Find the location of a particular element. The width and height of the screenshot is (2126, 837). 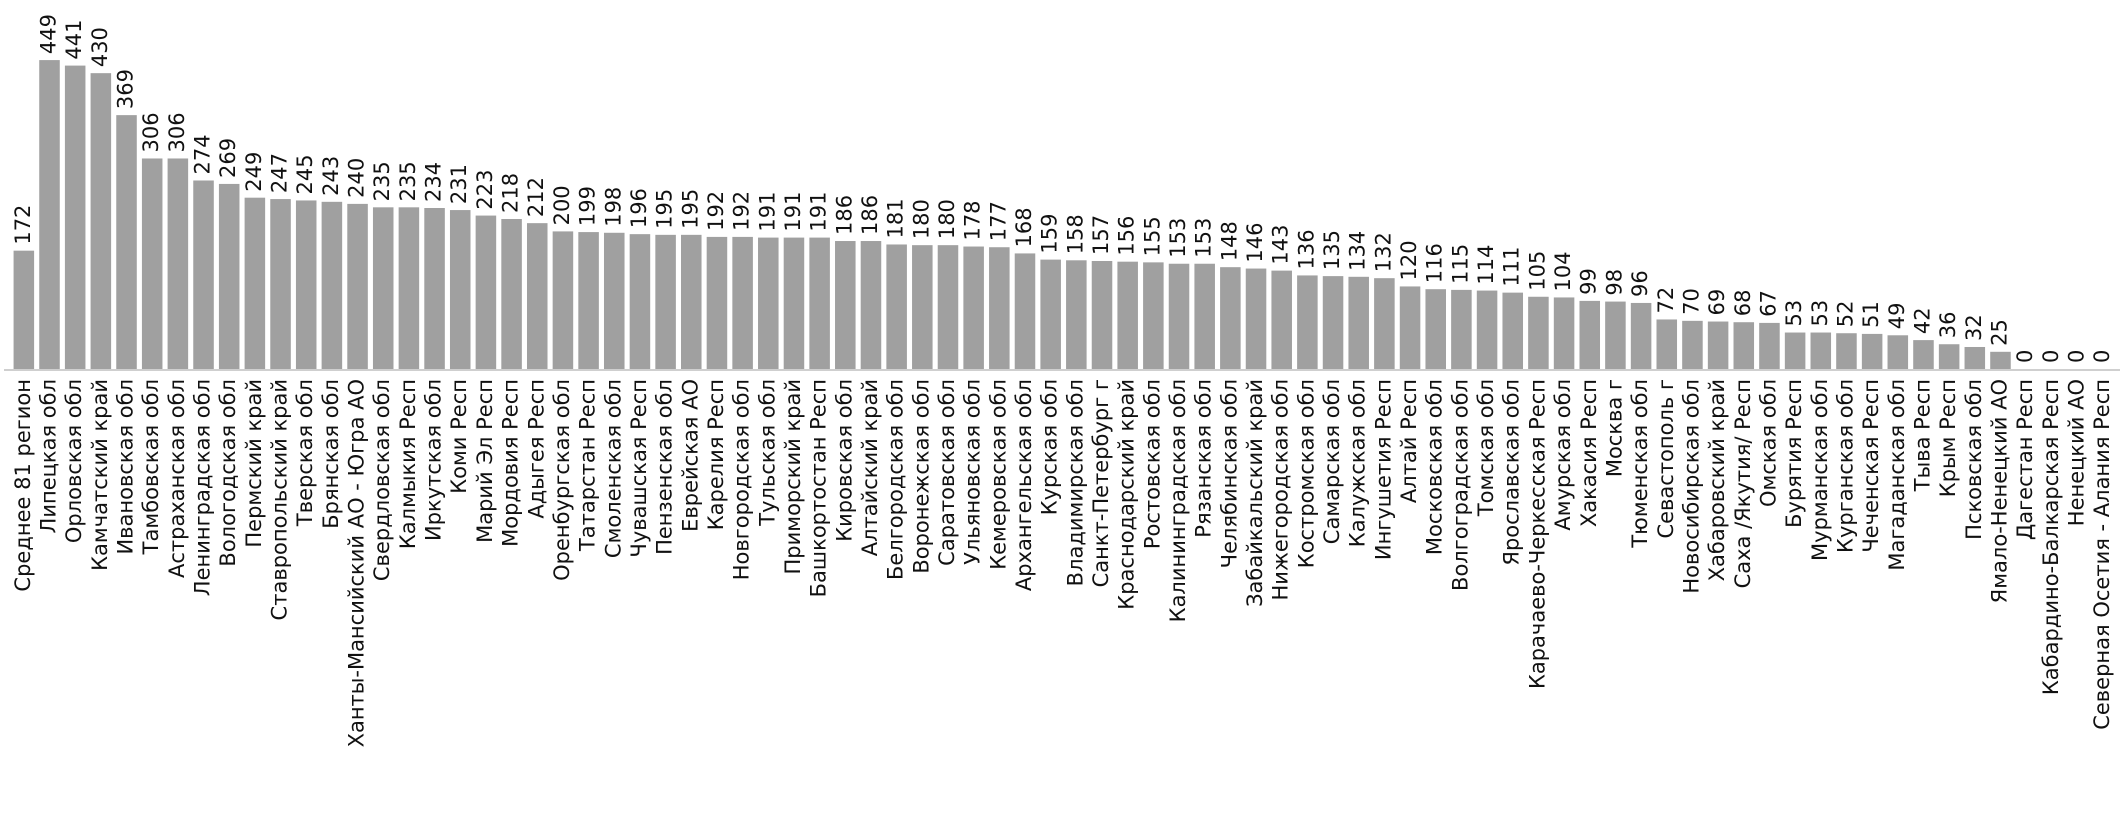

value-label: 274 is located at coordinates (203, 154).